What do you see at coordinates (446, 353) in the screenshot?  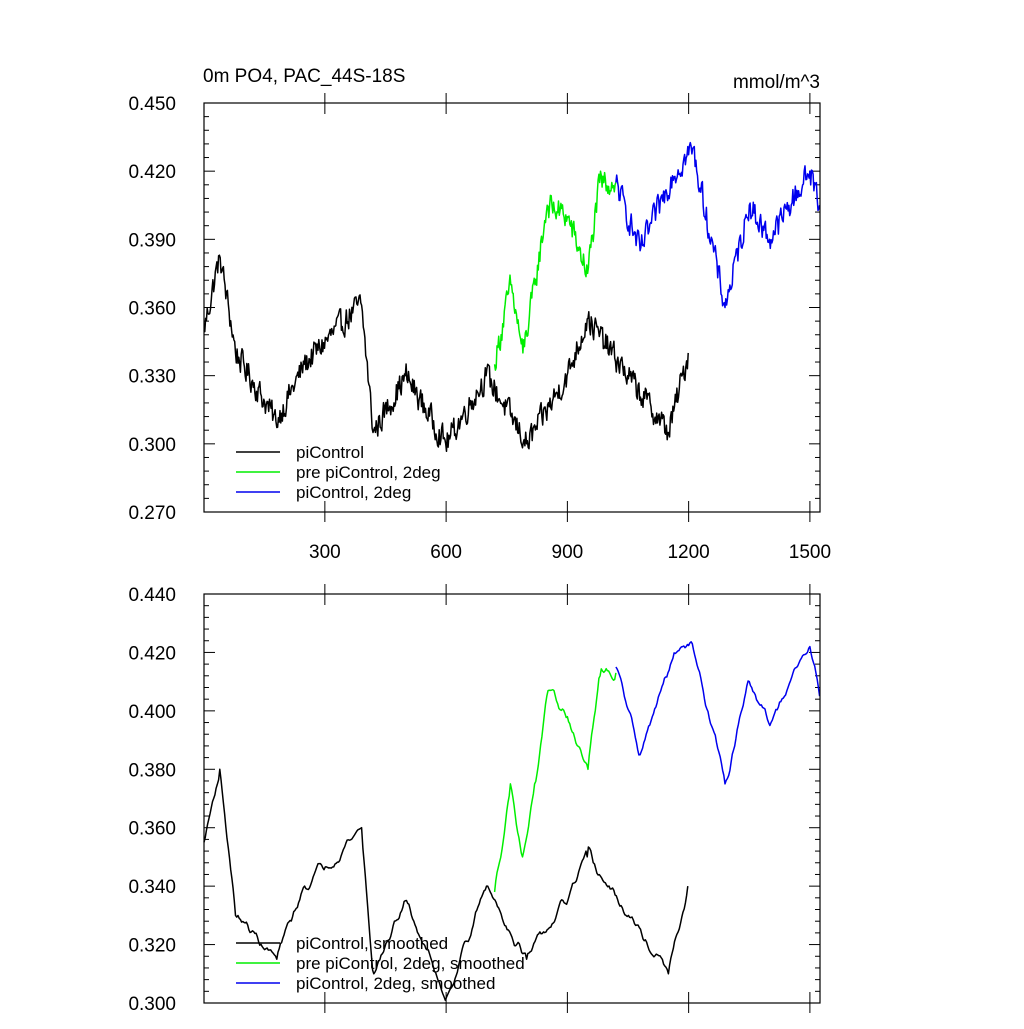 I see `series-line-picontrol` at bounding box center [446, 353].